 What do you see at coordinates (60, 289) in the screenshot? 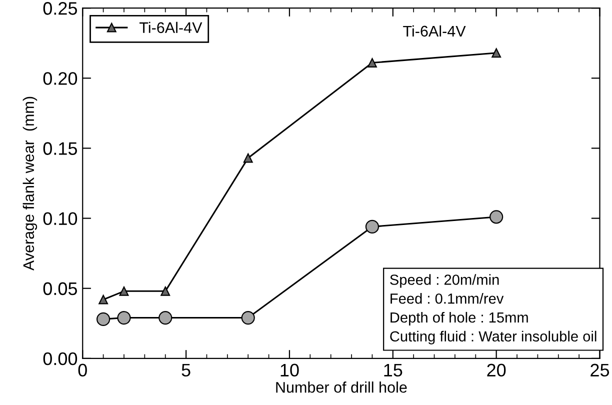
I see `y-tick-label: 0.05` at bounding box center [60, 289].